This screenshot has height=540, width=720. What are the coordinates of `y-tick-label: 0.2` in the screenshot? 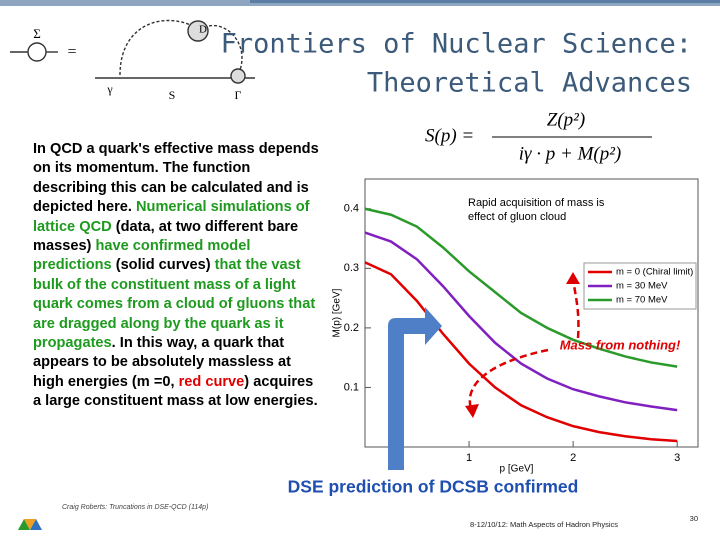 It's located at (351, 328).